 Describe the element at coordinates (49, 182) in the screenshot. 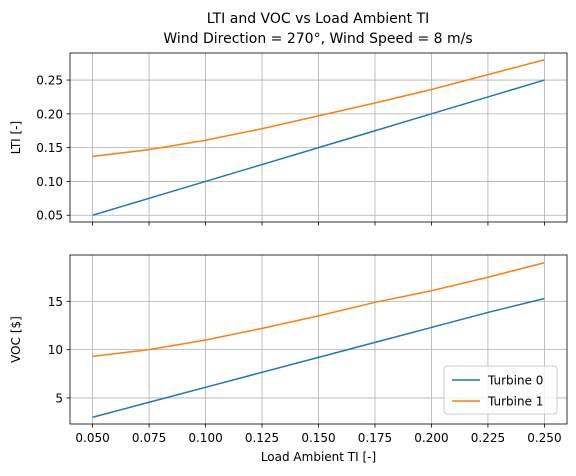

I see `lti-ytick-label: 0.10` at that location.